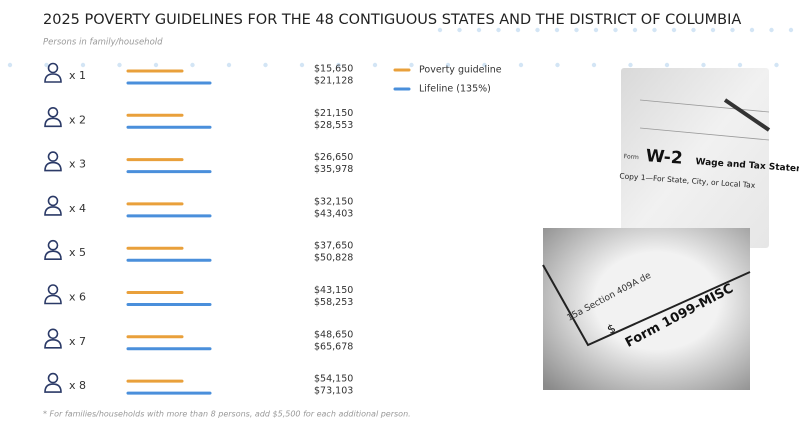  What do you see at coordinates (333, 157) in the screenshot?
I see `poverty-value: $26,650` at bounding box center [333, 157].